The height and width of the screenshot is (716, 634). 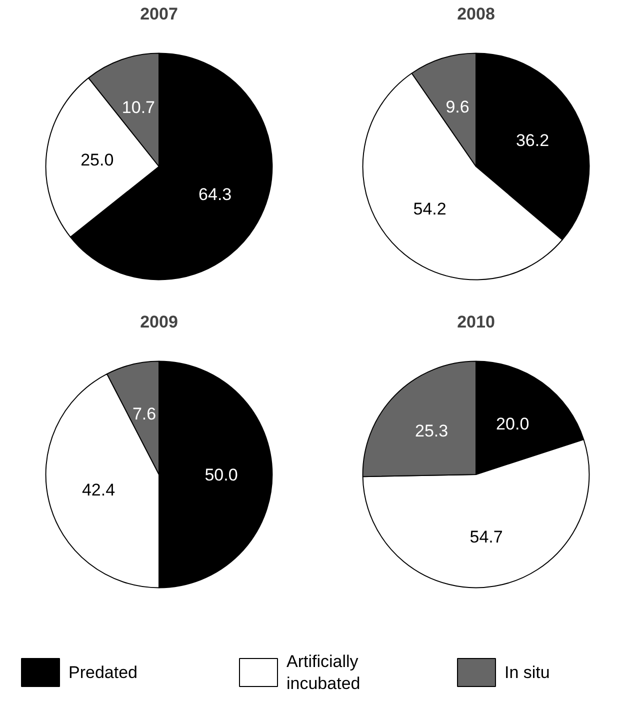 I want to click on data-label: 10.7, so click(x=139, y=108).